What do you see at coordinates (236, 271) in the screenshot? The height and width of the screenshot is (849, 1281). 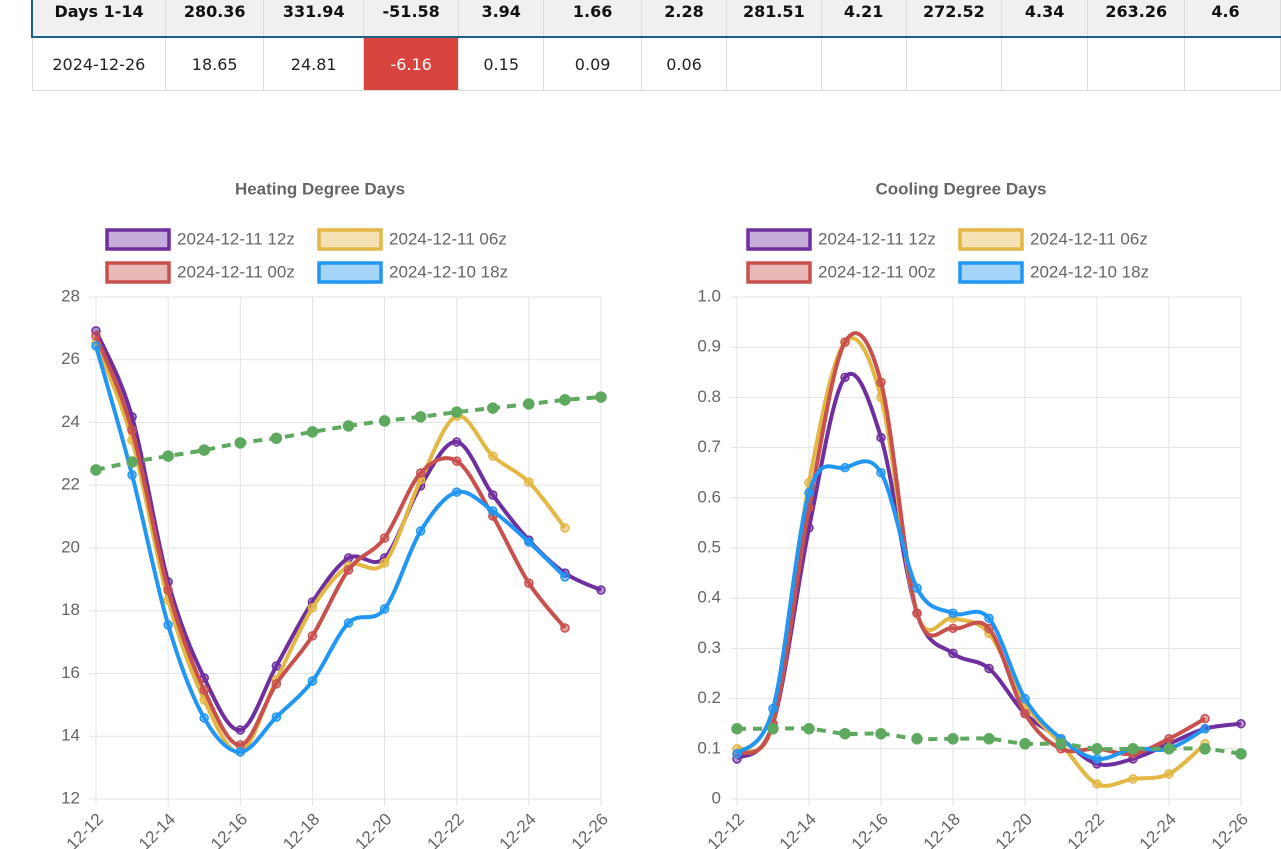 I see `legend-label: 2024-12-11 00z` at bounding box center [236, 271].